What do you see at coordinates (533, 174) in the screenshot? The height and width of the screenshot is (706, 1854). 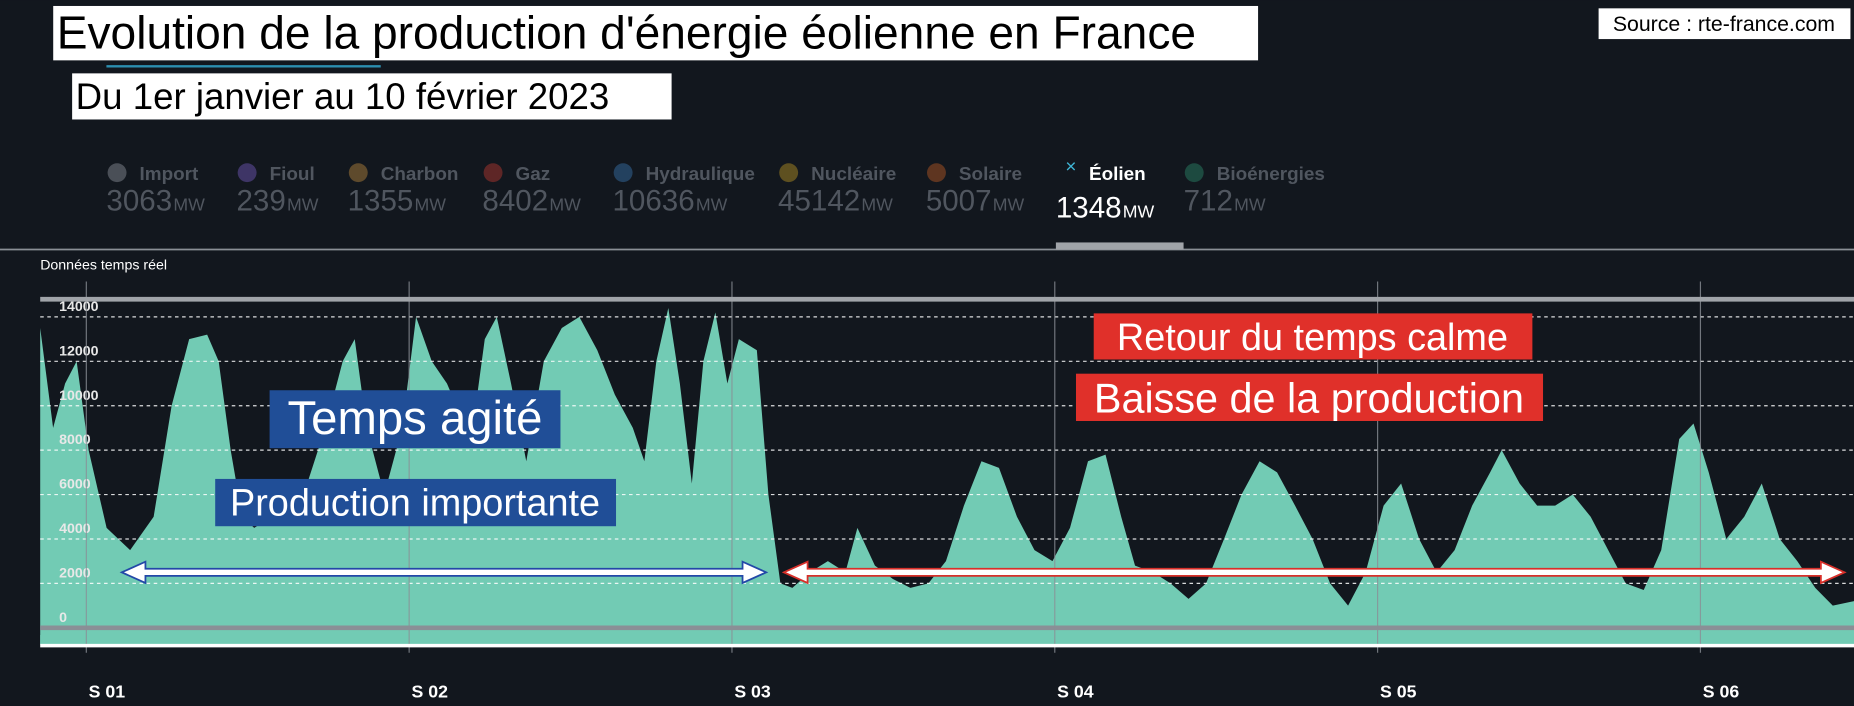 I see `tab-label: Gaz` at bounding box center [533, 174].